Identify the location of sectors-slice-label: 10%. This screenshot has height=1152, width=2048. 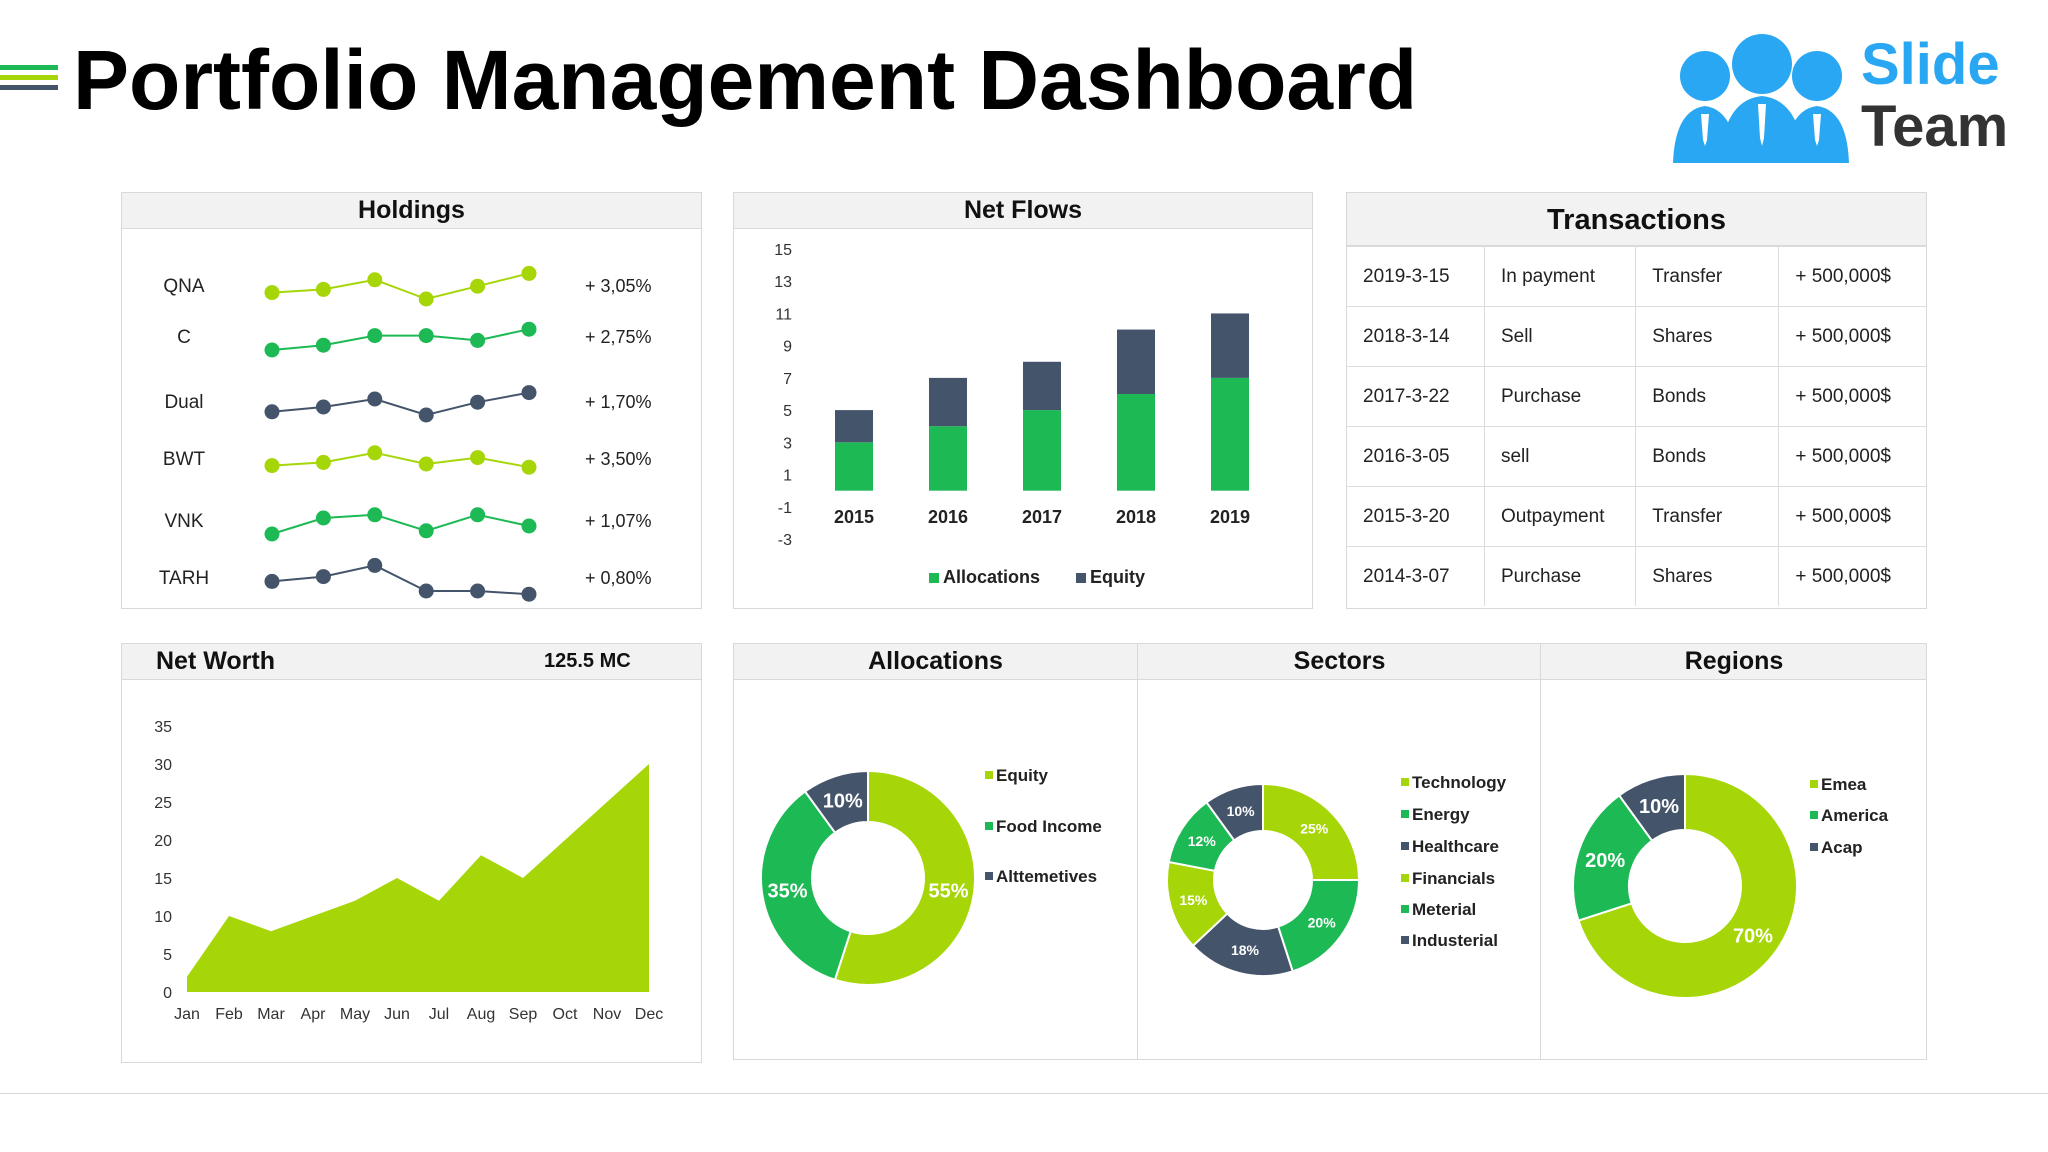
(1241, 811).